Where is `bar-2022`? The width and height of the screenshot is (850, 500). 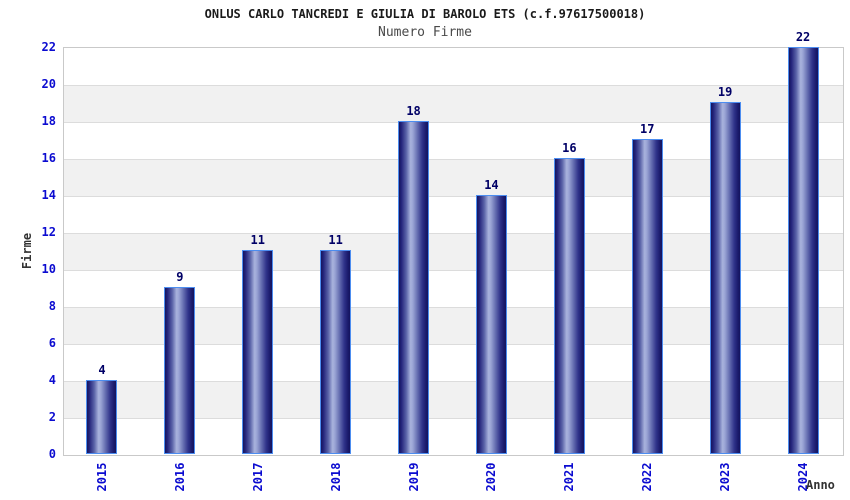 bar-2022 is located at coordinates (647, 296).